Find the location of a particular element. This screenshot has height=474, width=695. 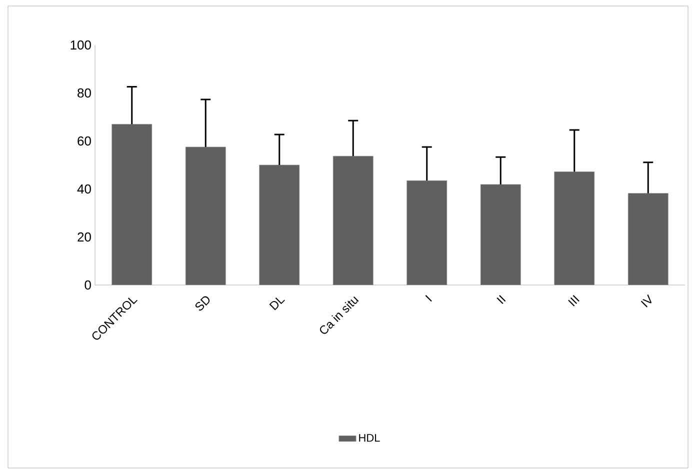

y-tick-label: 80 is located at coordinates (84, 93).